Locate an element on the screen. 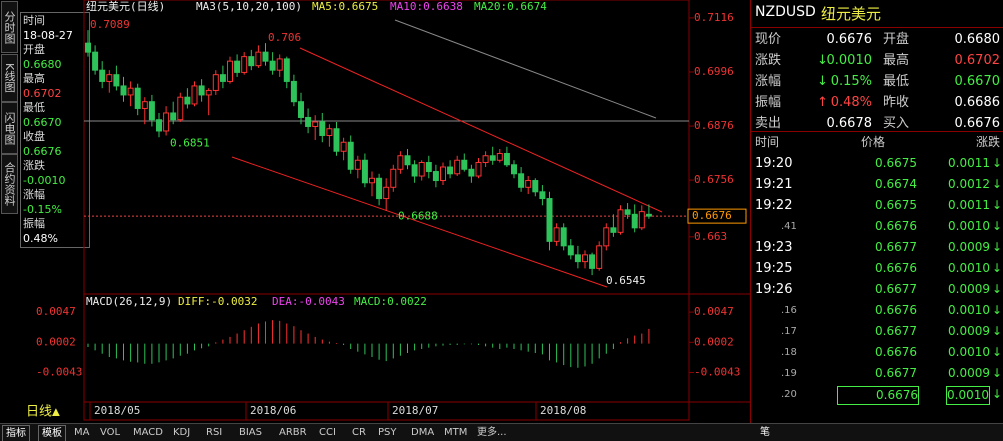 The height and width of the screenshot is (441, 1003). bottom-tab: MA is located at coordinates (82, 432).